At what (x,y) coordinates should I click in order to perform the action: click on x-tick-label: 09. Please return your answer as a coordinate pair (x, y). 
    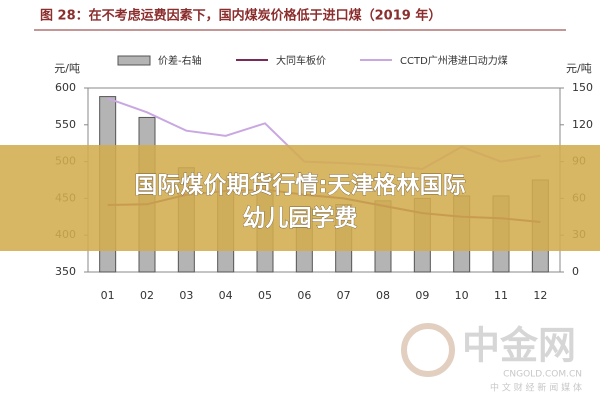
    Looking at the image, I should click on (422, 295).